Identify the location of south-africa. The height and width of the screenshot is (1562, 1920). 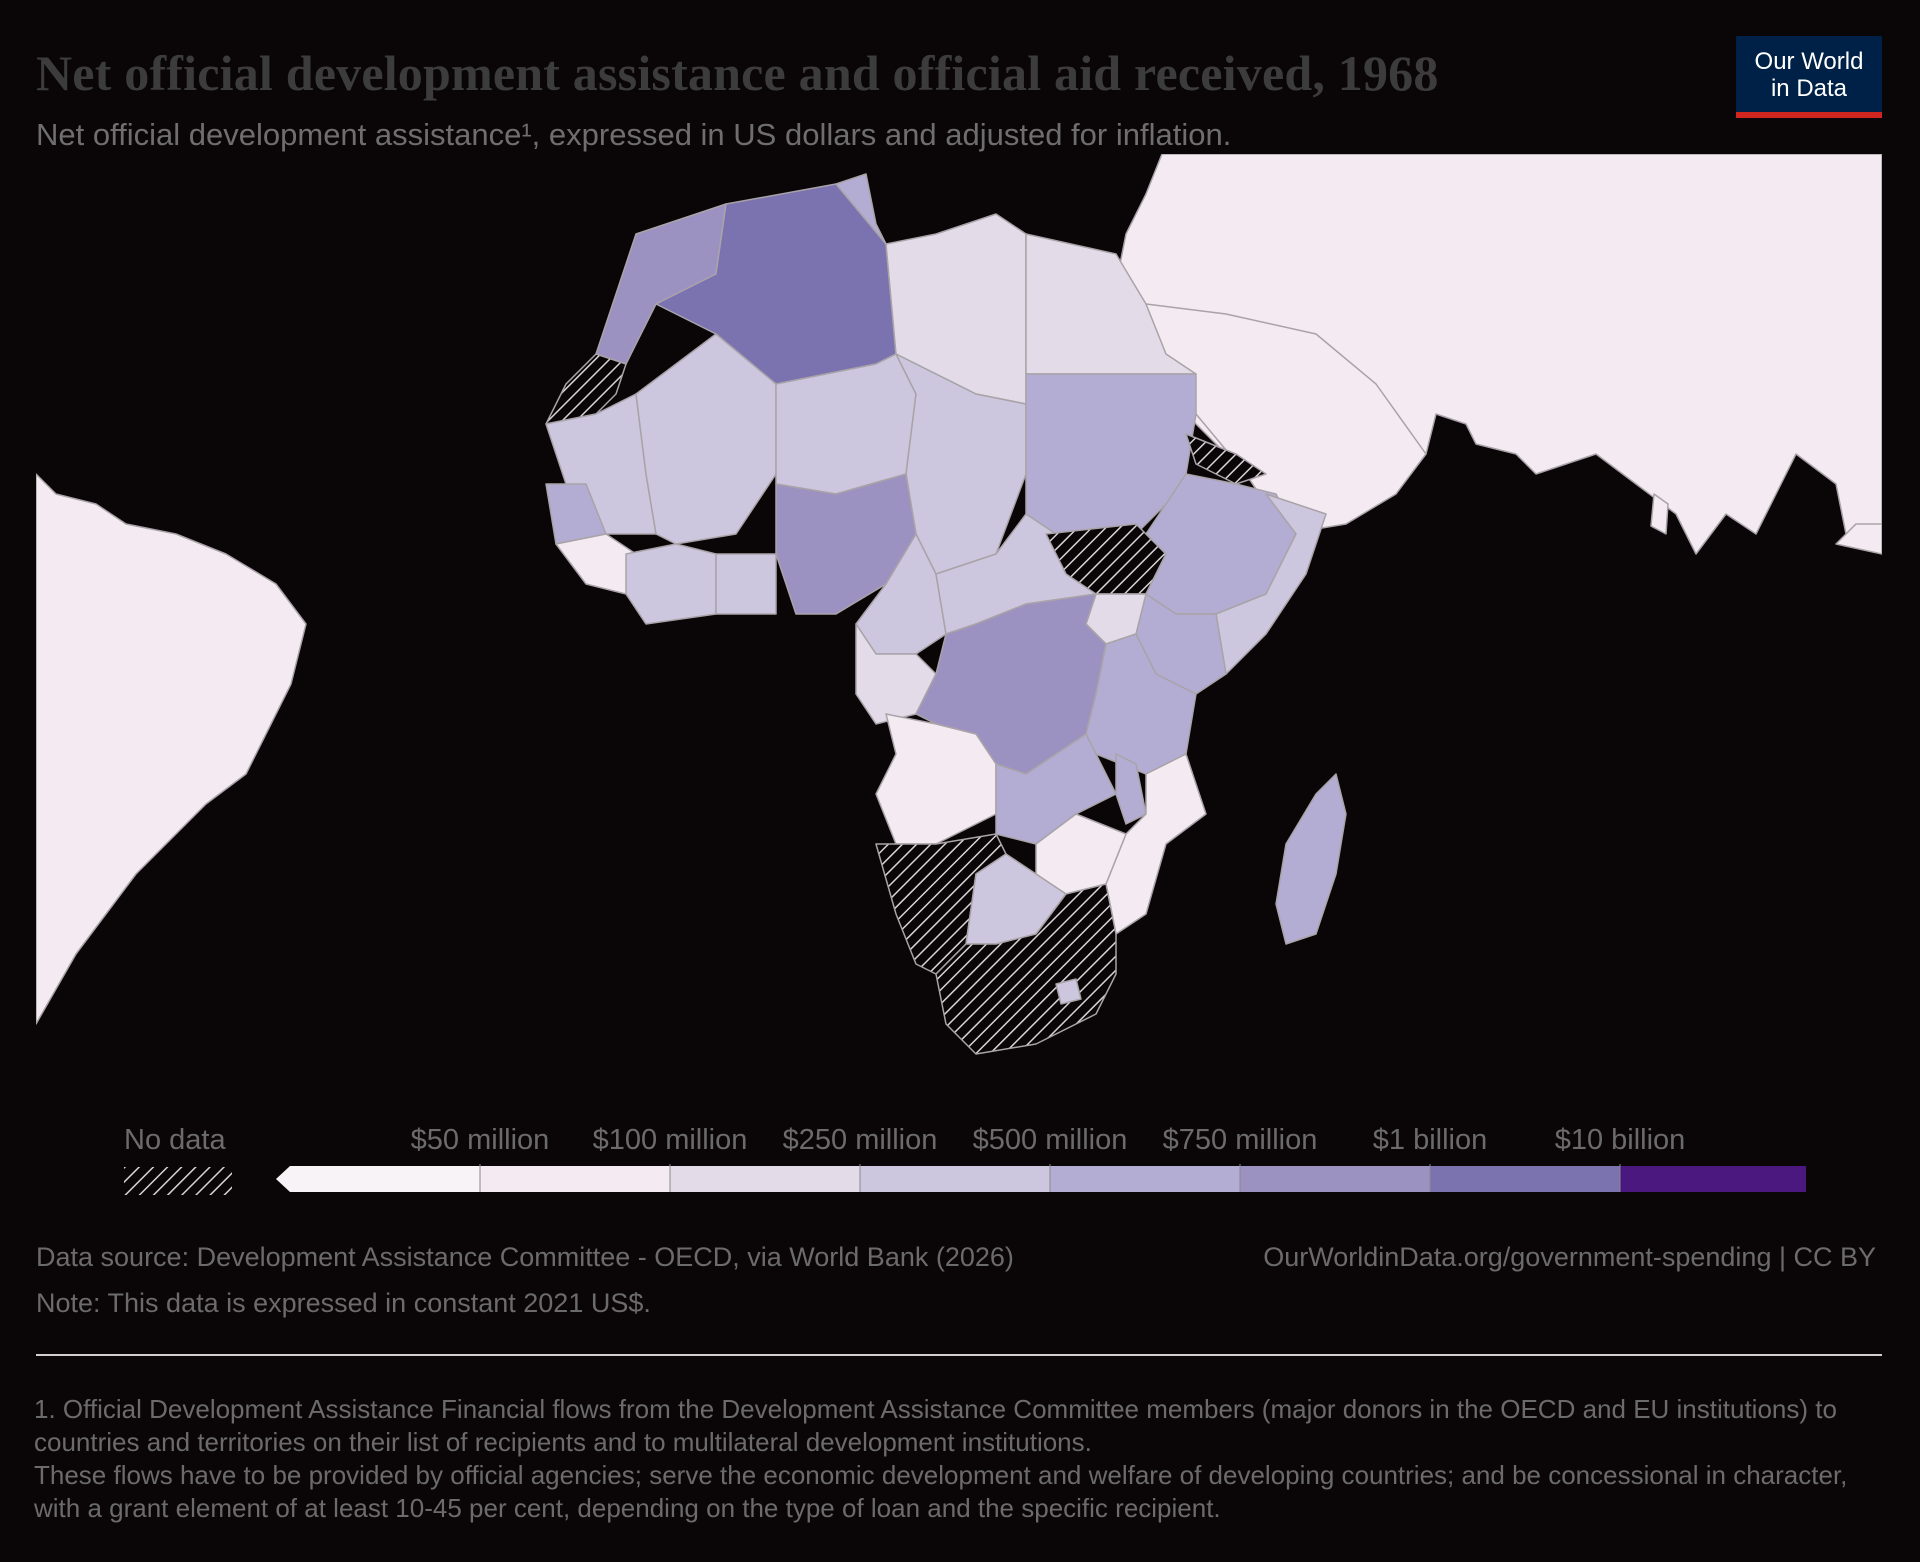
(1026, 969).